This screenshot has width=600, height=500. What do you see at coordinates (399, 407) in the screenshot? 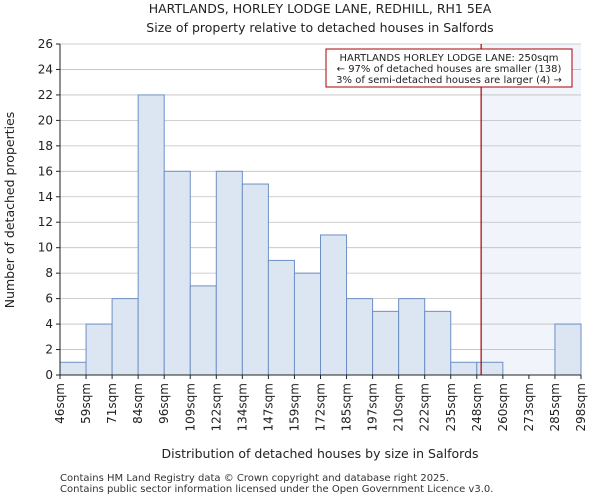
I see `x-tick-label: 210sqm` at bounding box center [399, 407].